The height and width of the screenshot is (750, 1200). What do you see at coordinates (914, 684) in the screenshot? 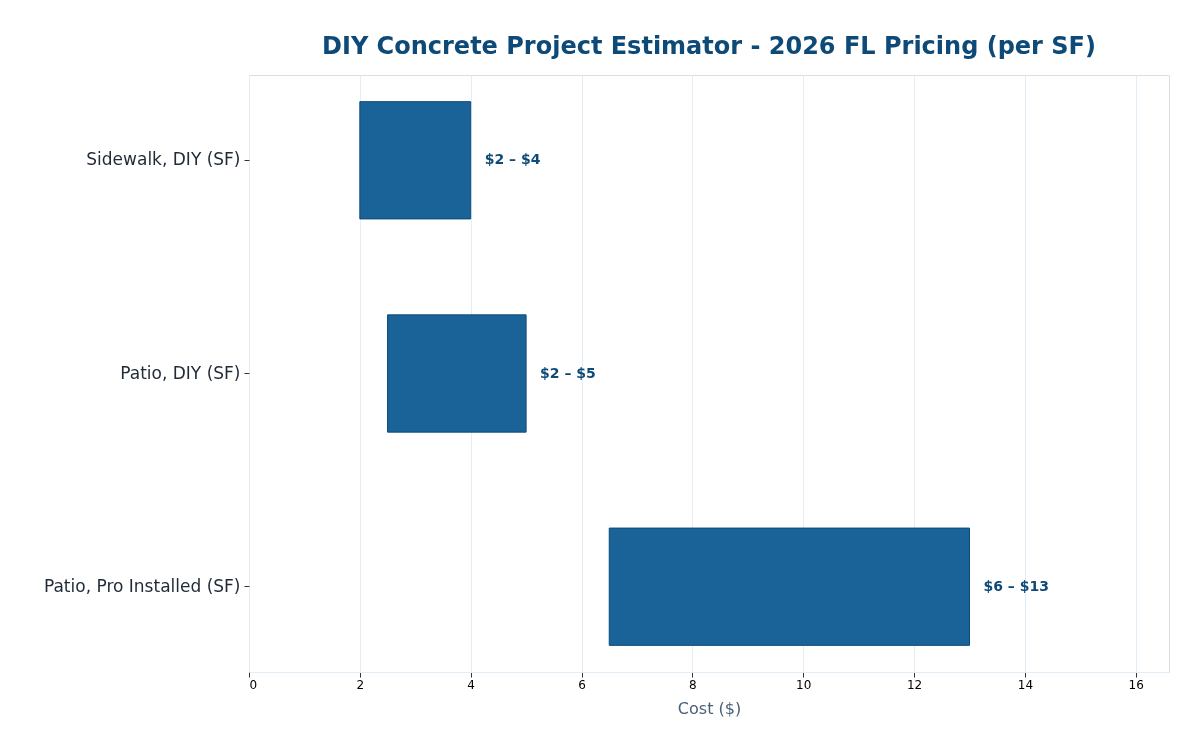
I see `x-tick-label: 12` at bounding box center [914, 684].